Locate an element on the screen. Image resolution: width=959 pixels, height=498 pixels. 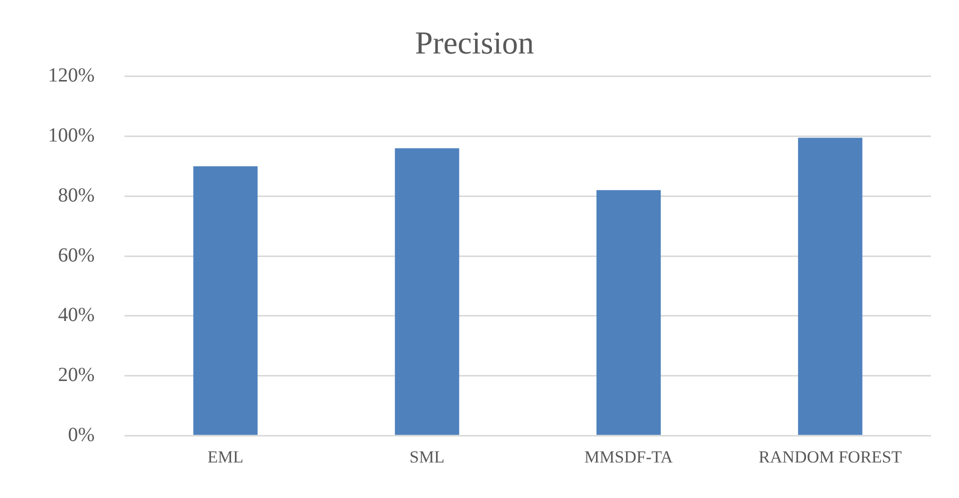
y-tick-label: 40% is located at coordinates (76, 315).